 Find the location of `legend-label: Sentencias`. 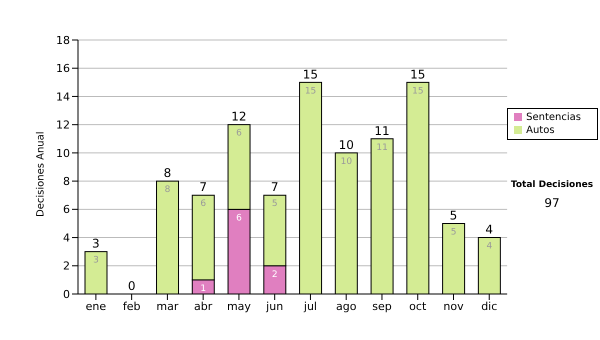

legend-label: Sentencias is located at coordinates (553, 117).